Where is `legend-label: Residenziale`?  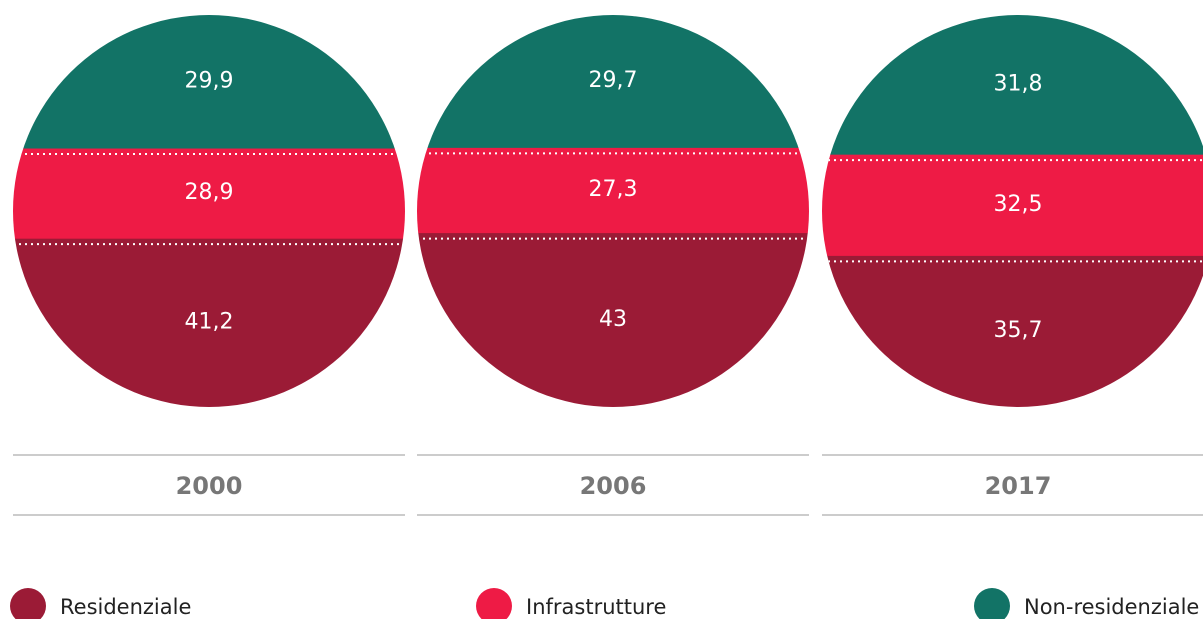
legend-label: Residenziale is located at coordinates (125, 607).